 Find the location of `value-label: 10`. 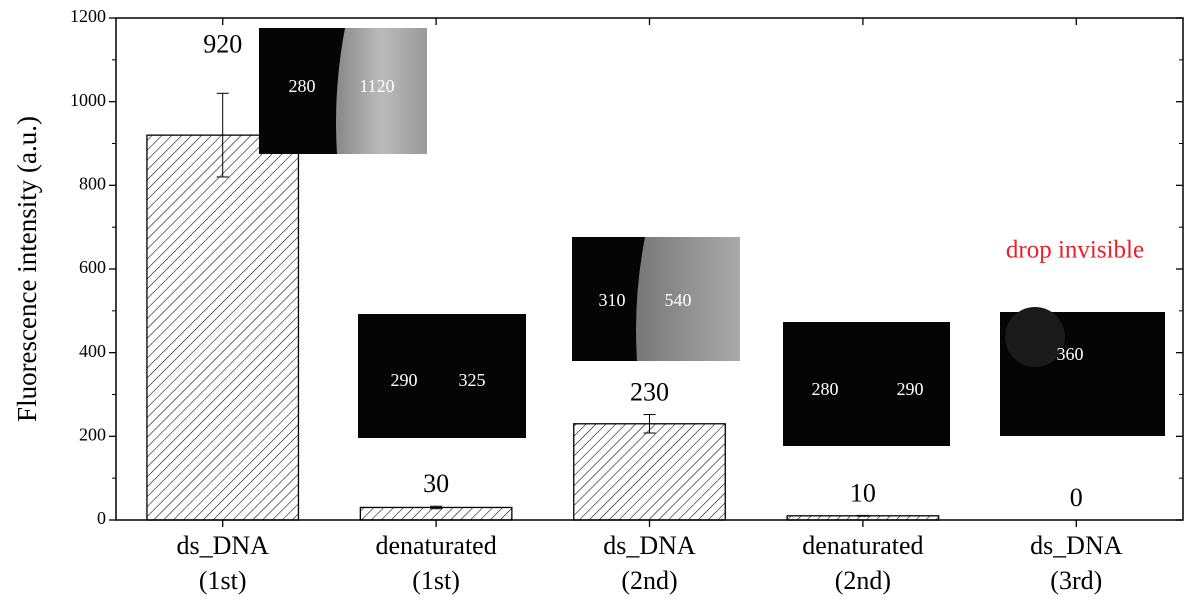

value-label: 10 is located at coordinates (863, 492).